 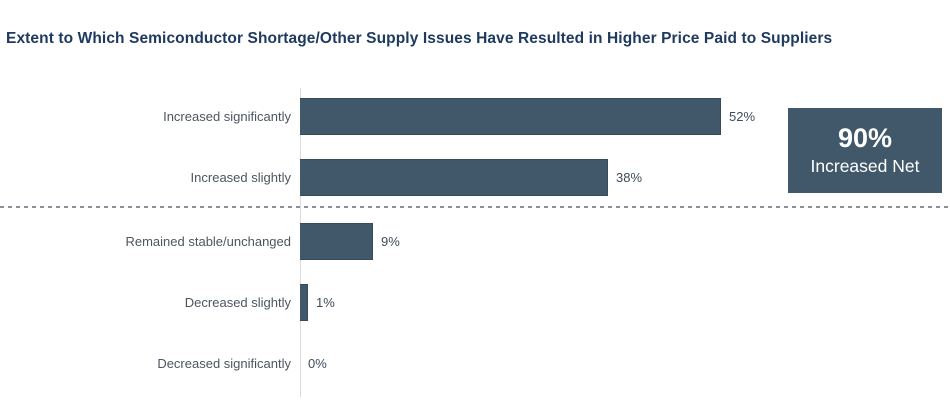 I want to click on increased-net-label: Increased Net, so click(x=865, y=165).